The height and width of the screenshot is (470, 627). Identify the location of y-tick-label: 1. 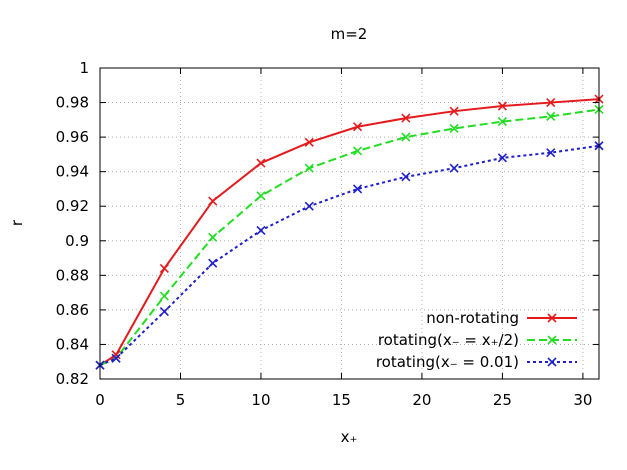
(84, 68).